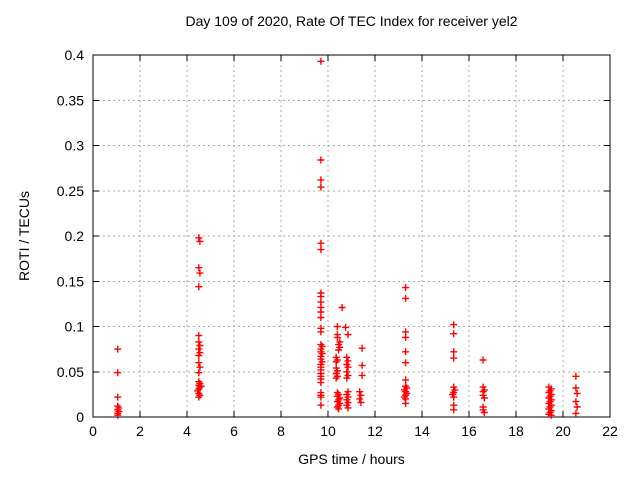 Image resolution: width=640 pixels, height=480 pixels. Describe the element at coordinates (422, 431) in the screenshot. I see `svg-text: 14` at that location.